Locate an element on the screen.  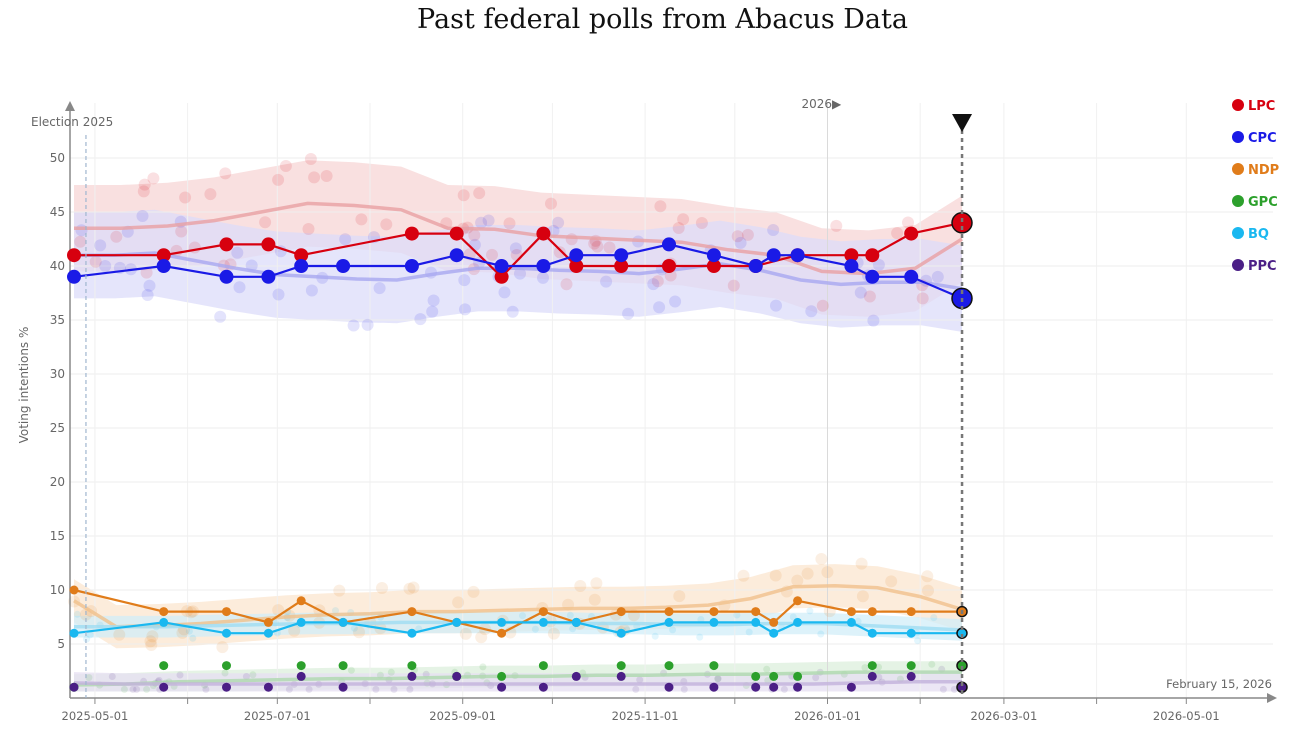
y-tick-label: 10 is located at coordinates (57, 590).